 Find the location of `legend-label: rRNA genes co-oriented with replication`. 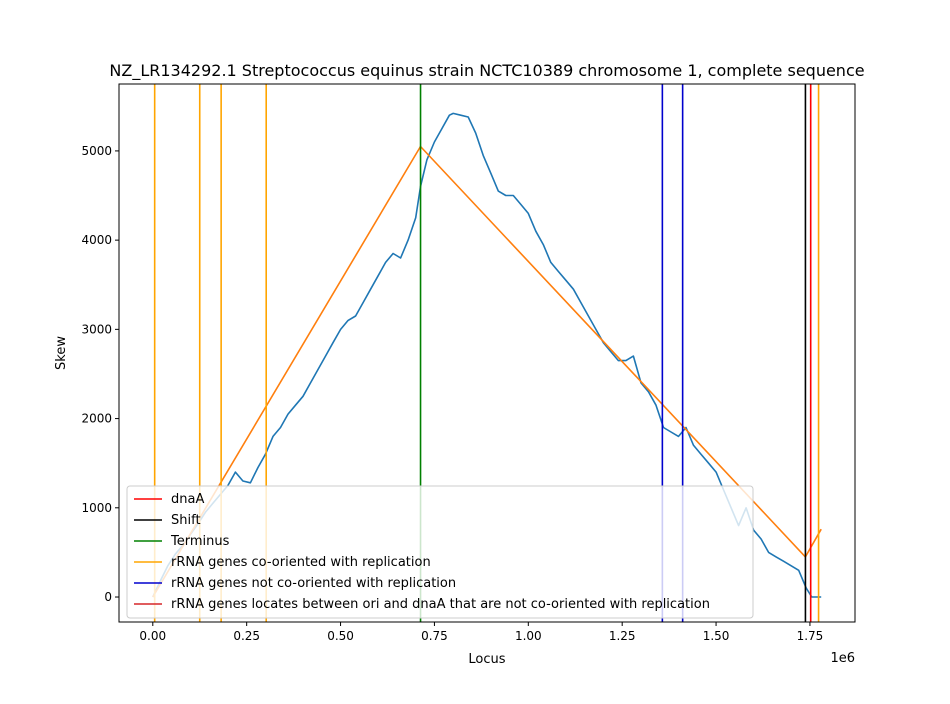

legend-label: rRNA genes co-oriented with replication is located at coordinates (301, 562).